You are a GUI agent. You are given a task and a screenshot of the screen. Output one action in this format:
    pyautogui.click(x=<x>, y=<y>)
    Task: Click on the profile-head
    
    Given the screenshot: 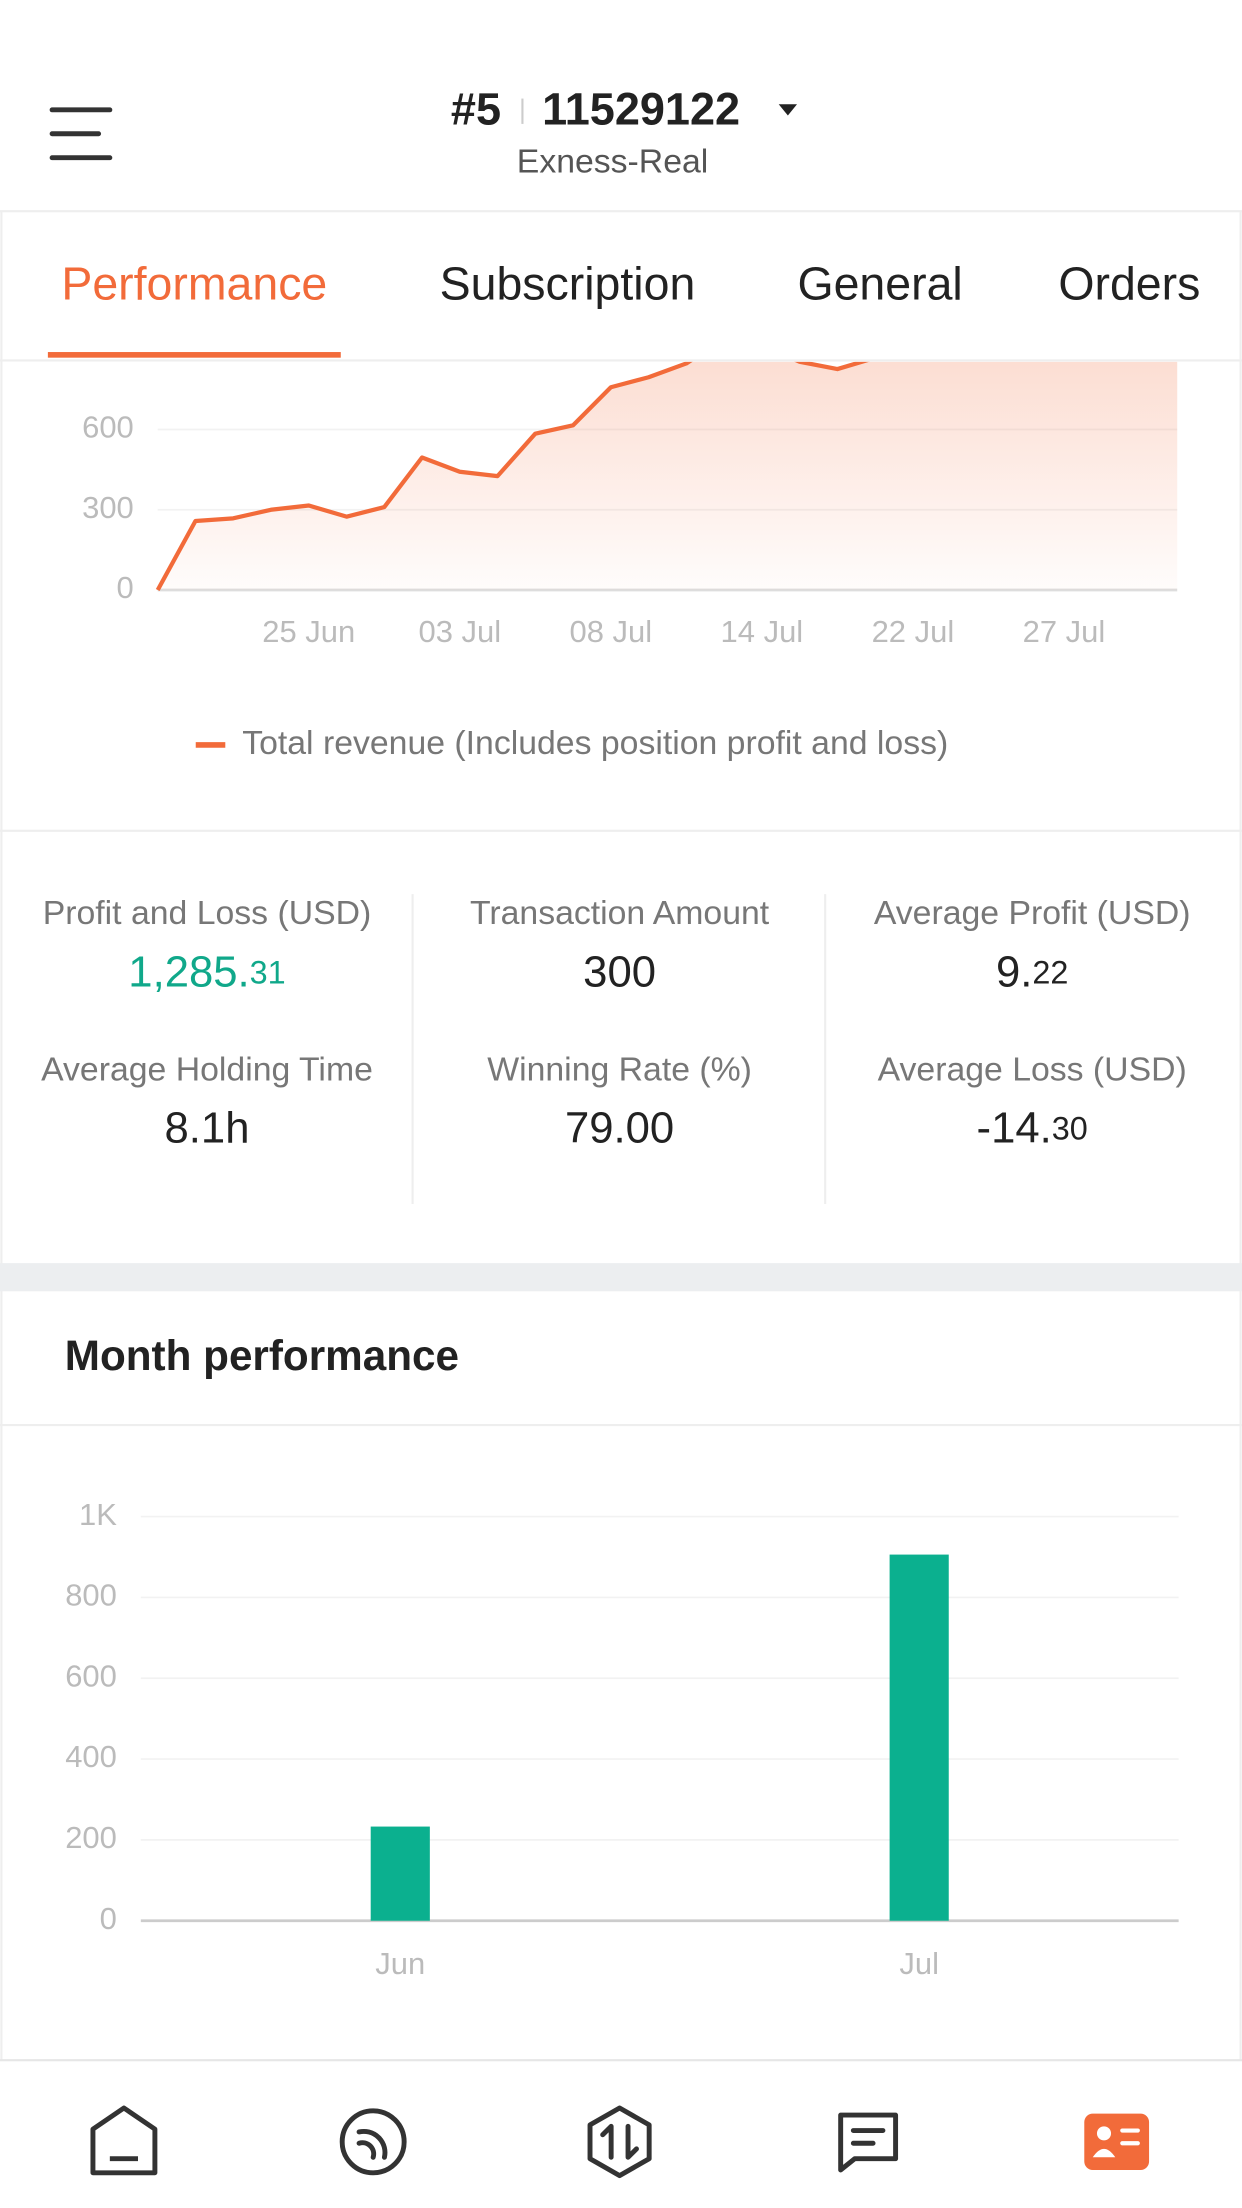 What is the action you would take?
    pyautogui.click(x=1104, y=2133)
    